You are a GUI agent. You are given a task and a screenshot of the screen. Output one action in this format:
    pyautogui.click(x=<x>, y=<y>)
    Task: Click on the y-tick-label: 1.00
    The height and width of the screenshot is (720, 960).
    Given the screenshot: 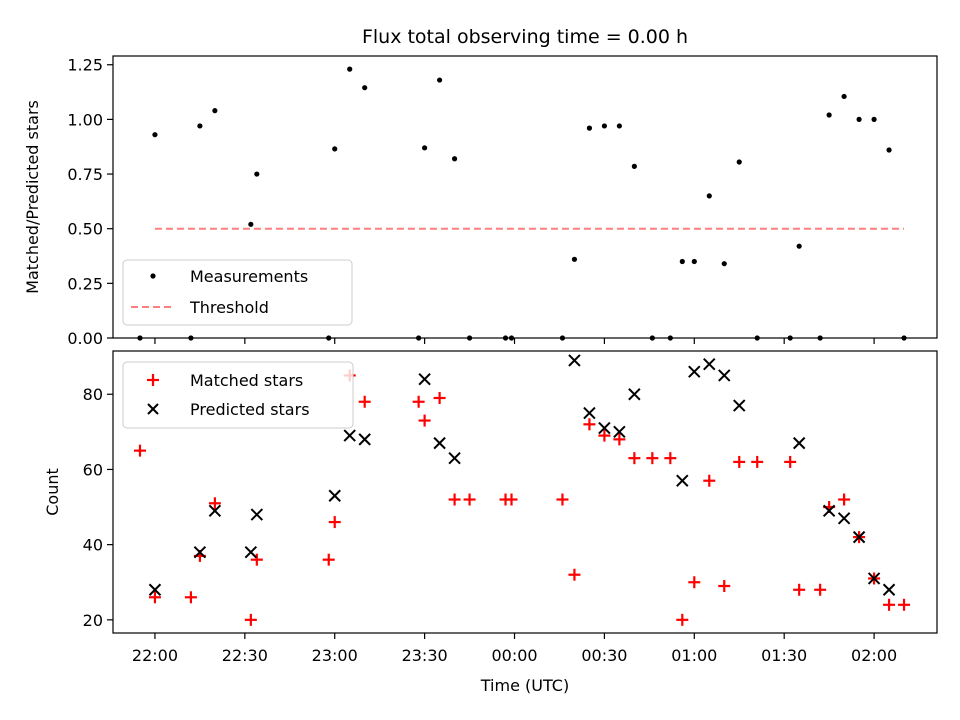 What is the action you would take?
    pyautogui.click(x=85, y=119)
    